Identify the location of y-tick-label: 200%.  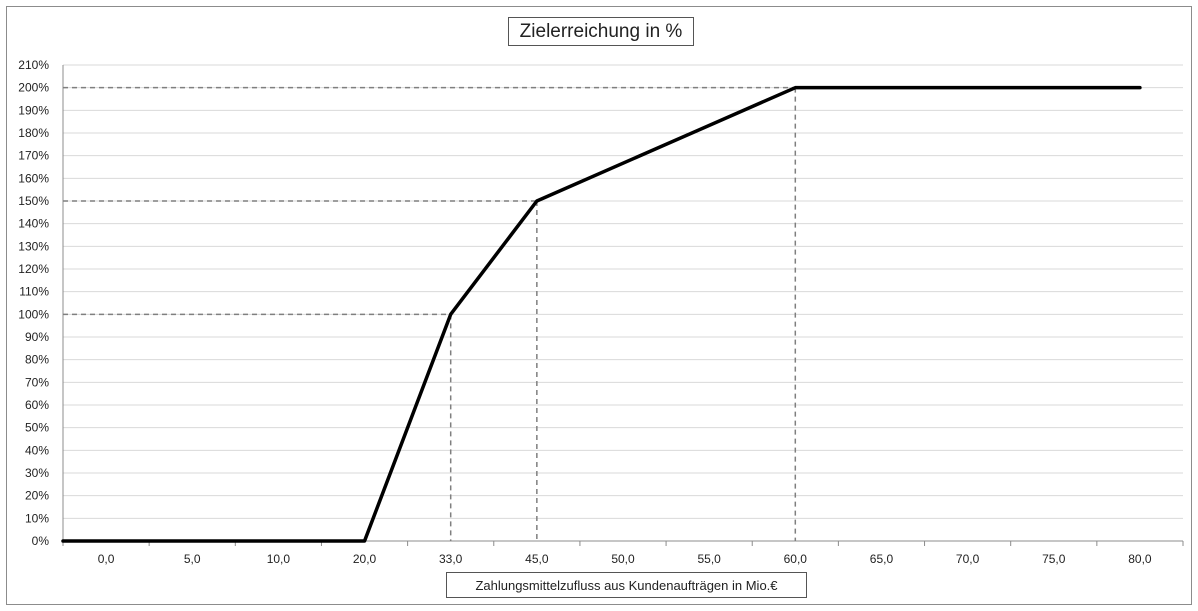
(33, 88).